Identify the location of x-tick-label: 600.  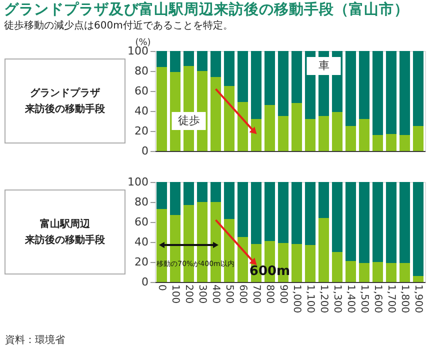
(242, 294).